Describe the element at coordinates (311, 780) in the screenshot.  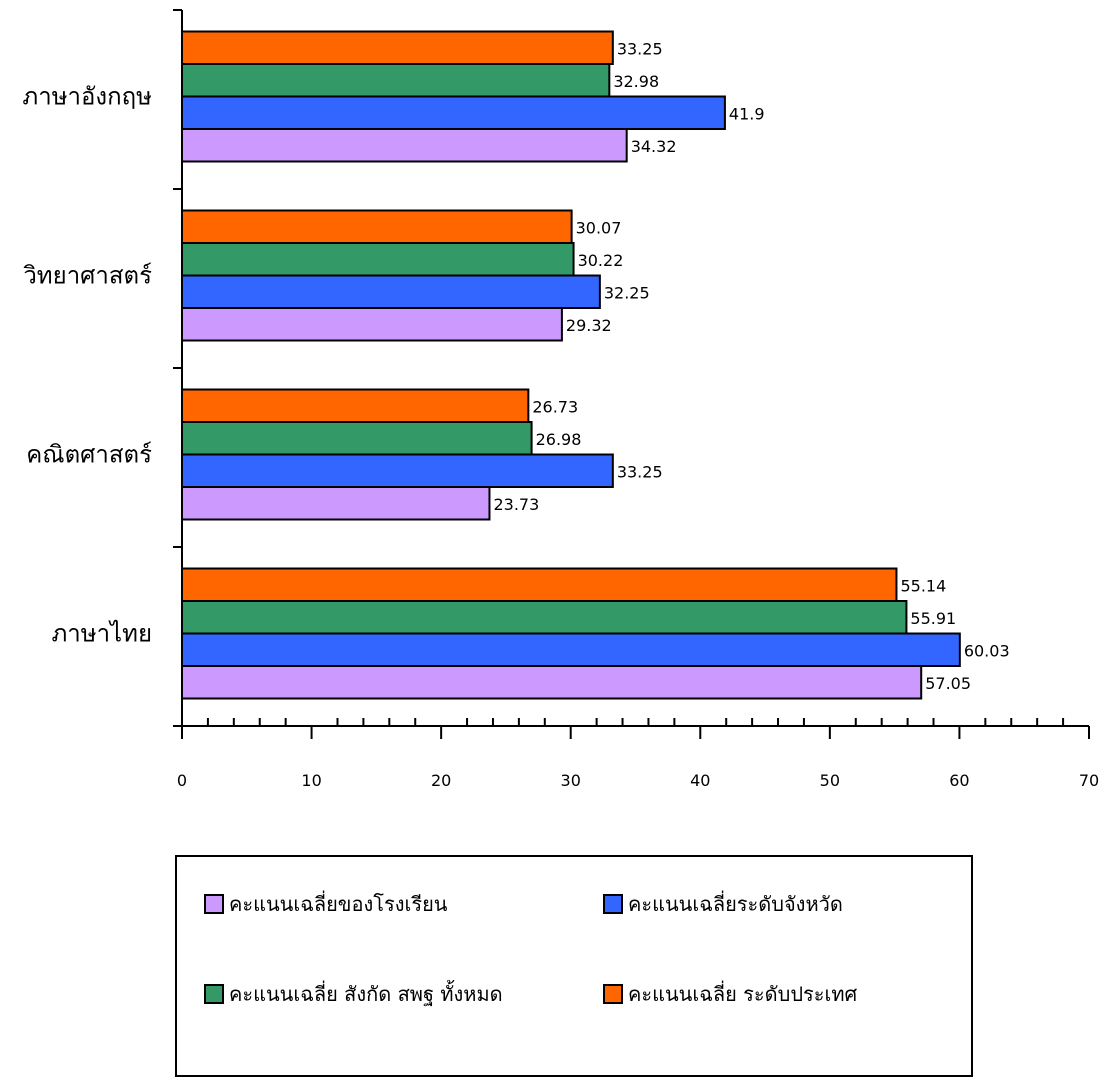
I see `x-tick-label: 10` at that location.